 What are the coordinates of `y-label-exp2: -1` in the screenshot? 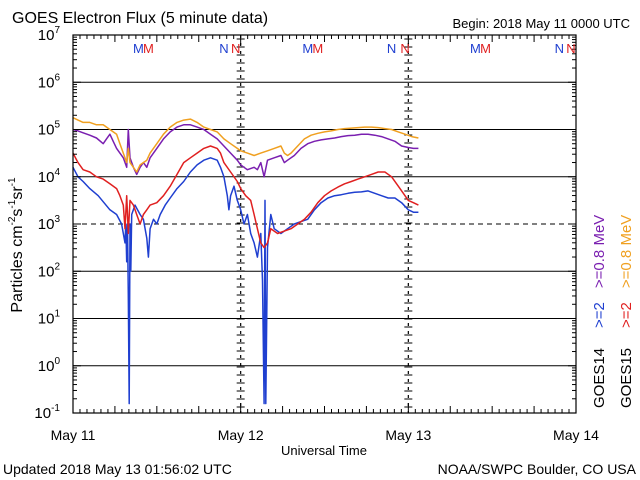 It's located at (12, 203).